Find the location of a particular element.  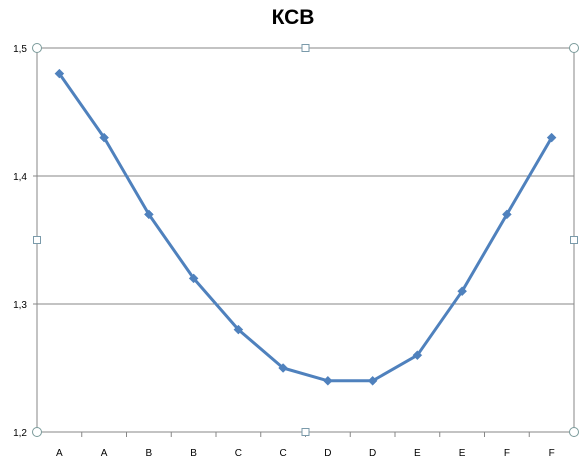

x-tick-label-1: A is located at coordinates (104, 453).